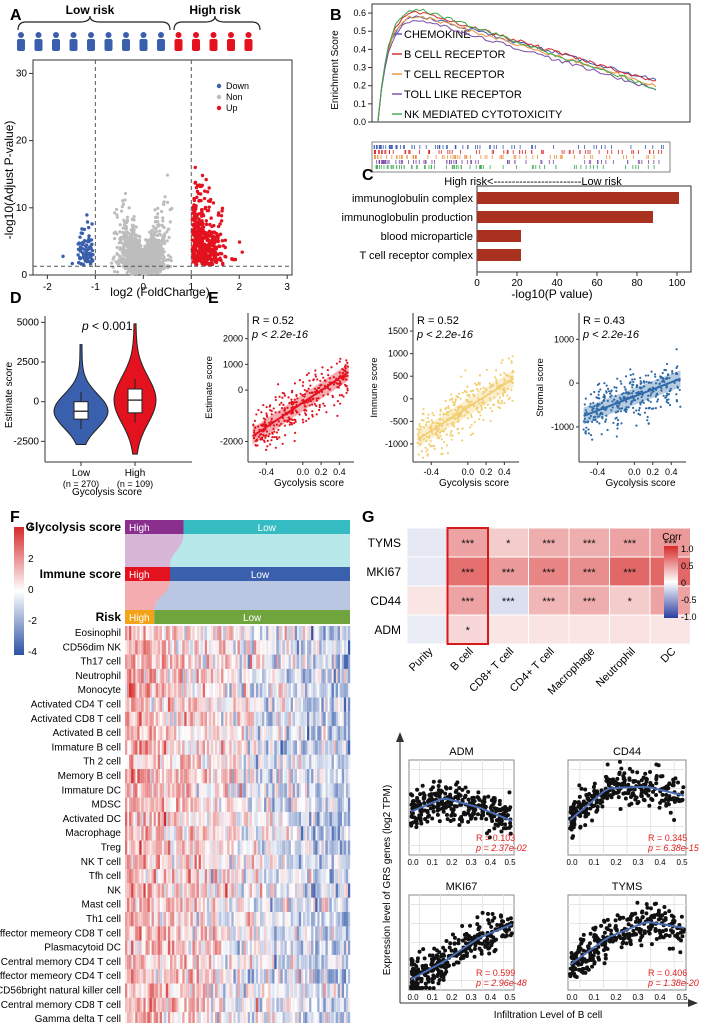 The width and height of the screenshot is (706, 1023). I want to click on person-body, so click(56, 45).